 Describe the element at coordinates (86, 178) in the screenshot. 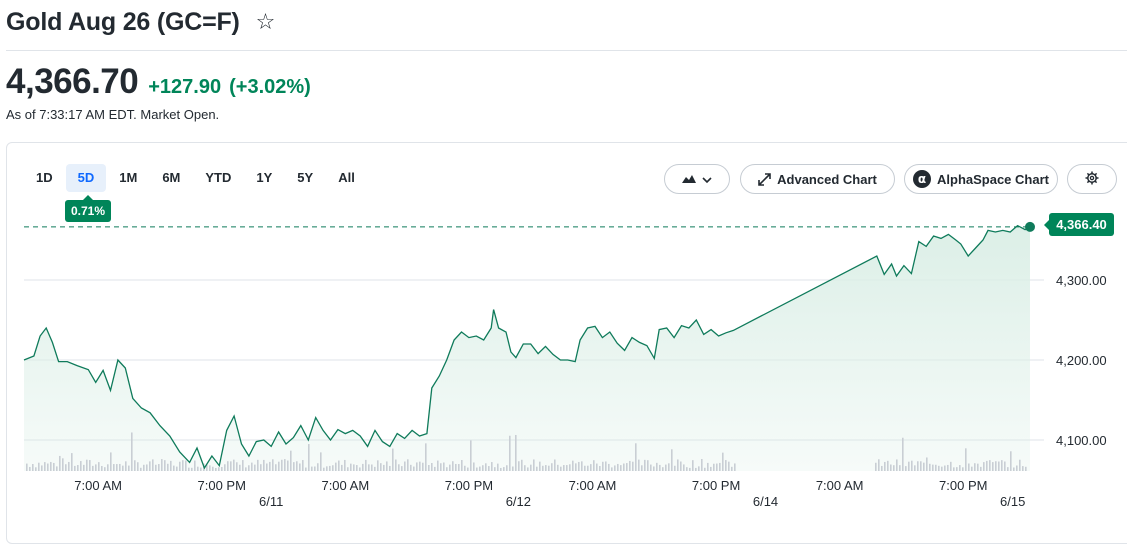

I see `range-tab-5d: 5D` at that location.